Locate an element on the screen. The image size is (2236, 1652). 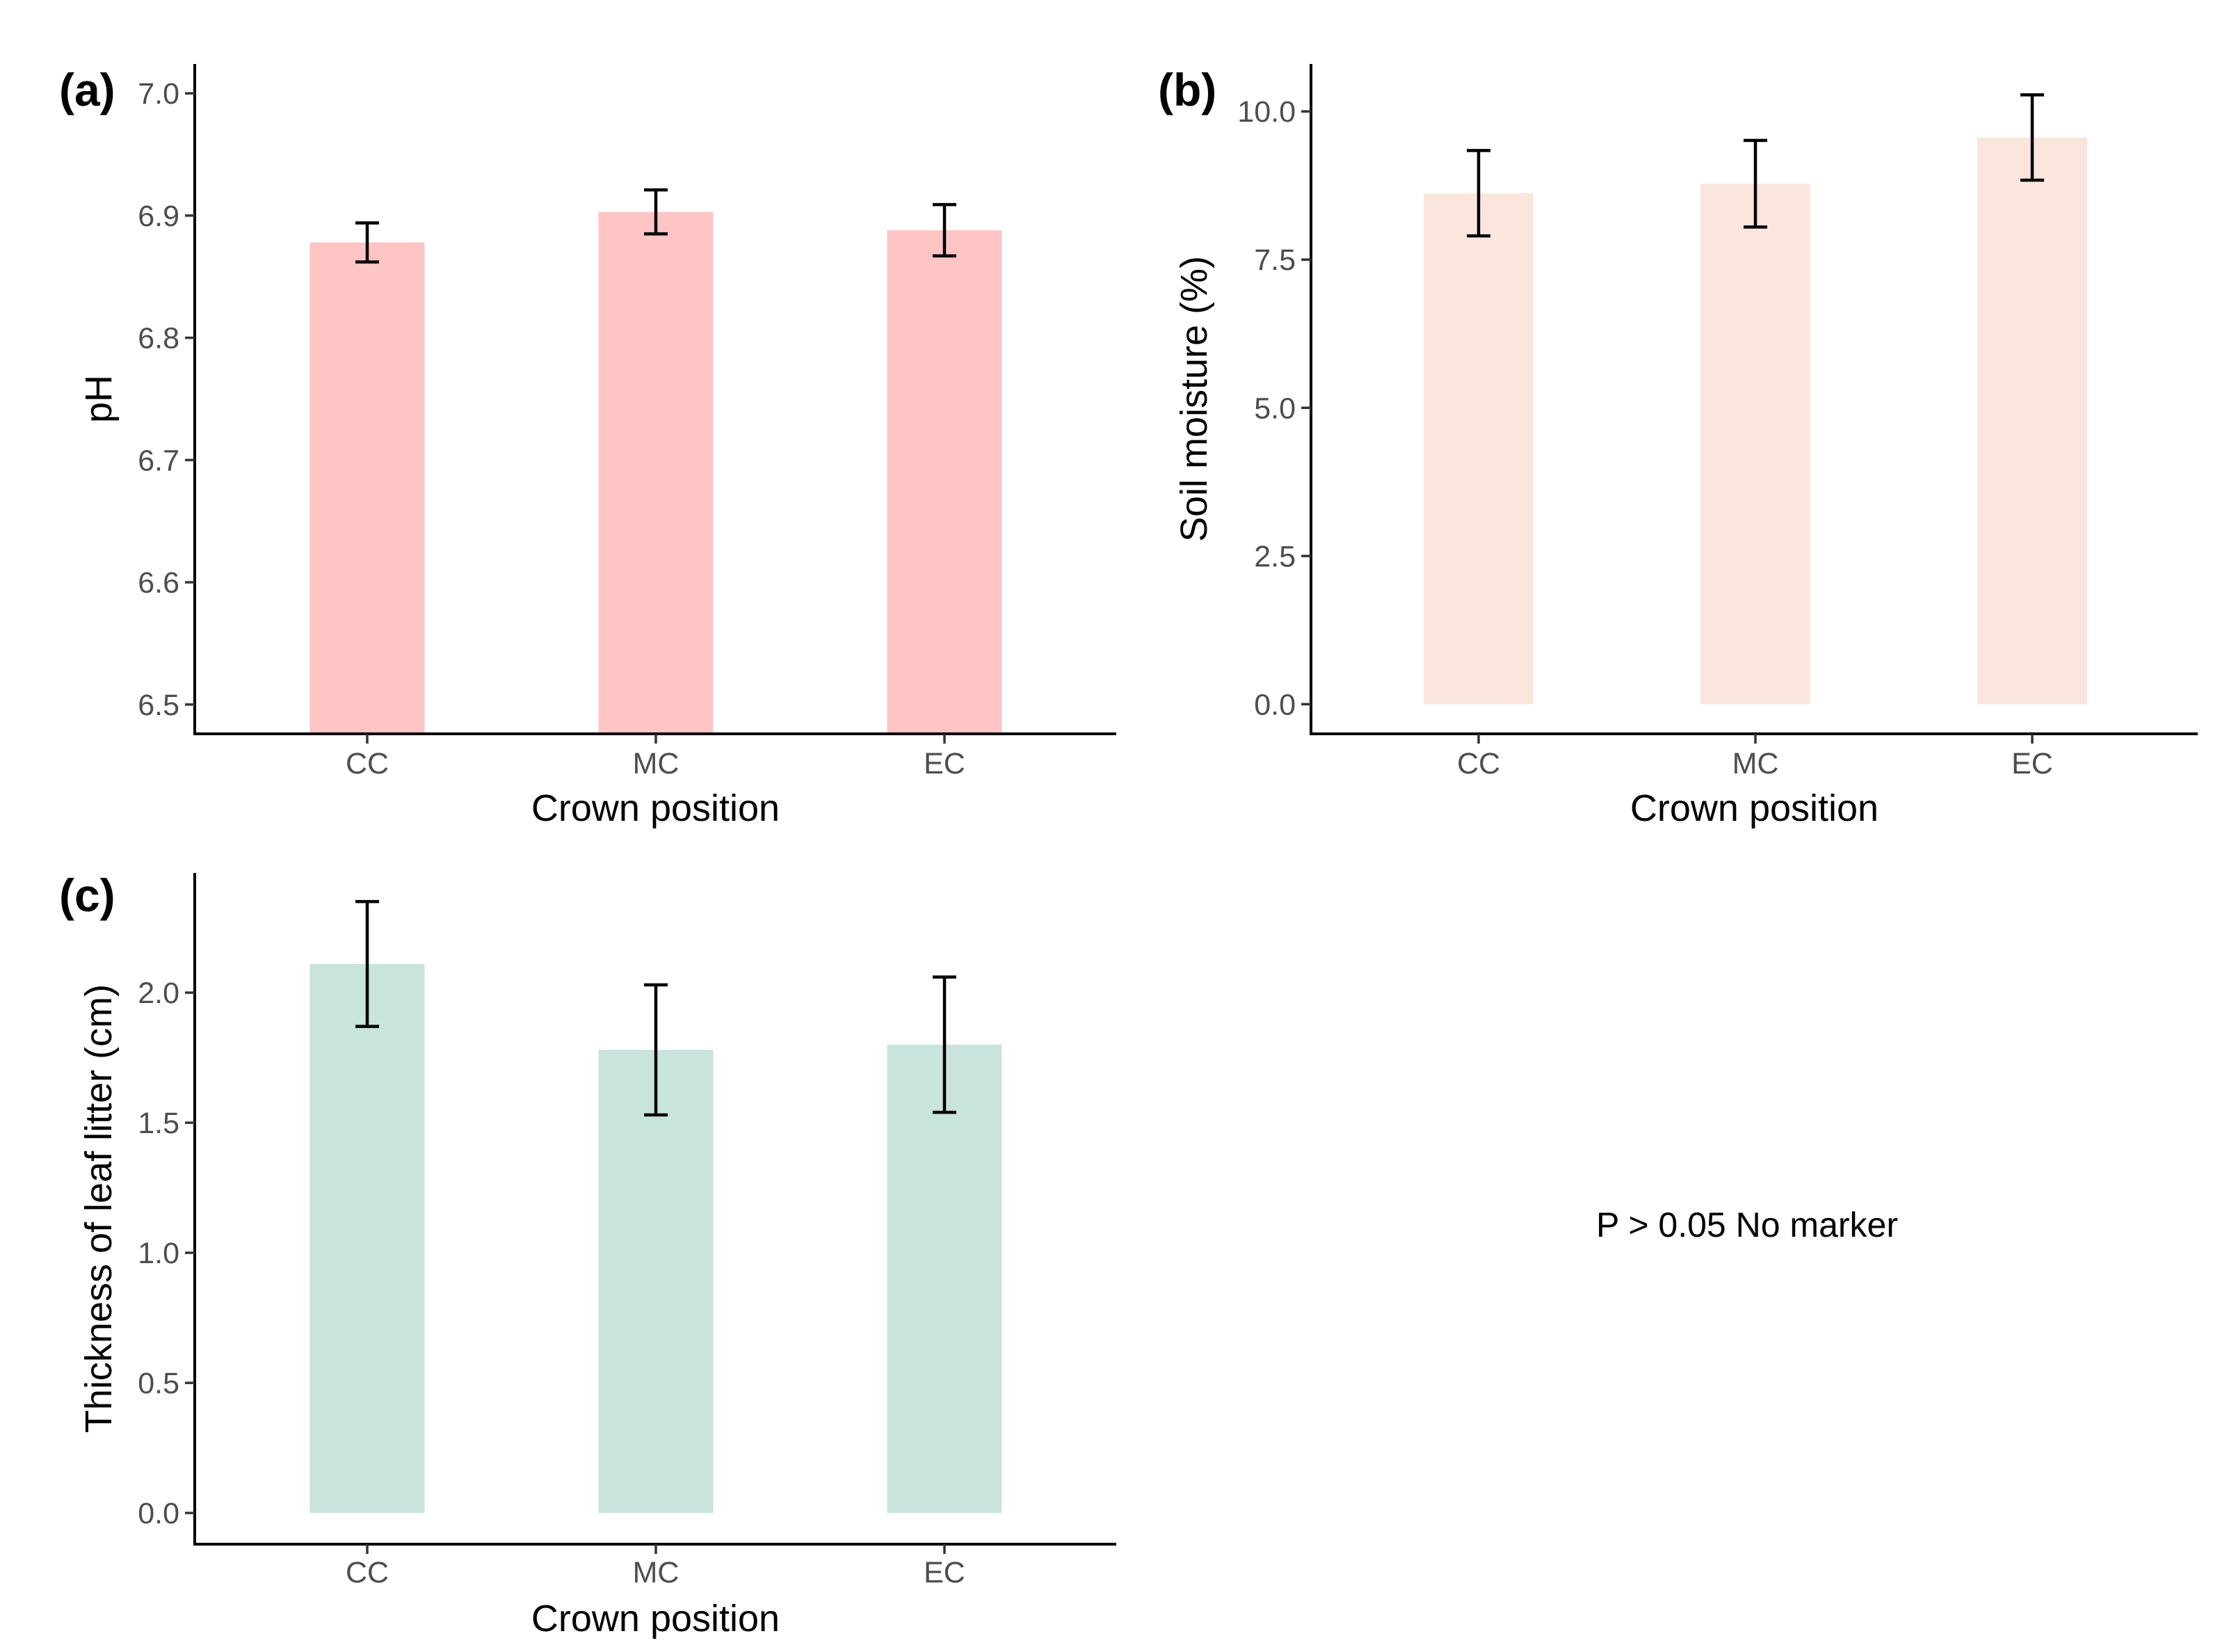
panel-c-bar-ec is located at coordinates (944, 1279).